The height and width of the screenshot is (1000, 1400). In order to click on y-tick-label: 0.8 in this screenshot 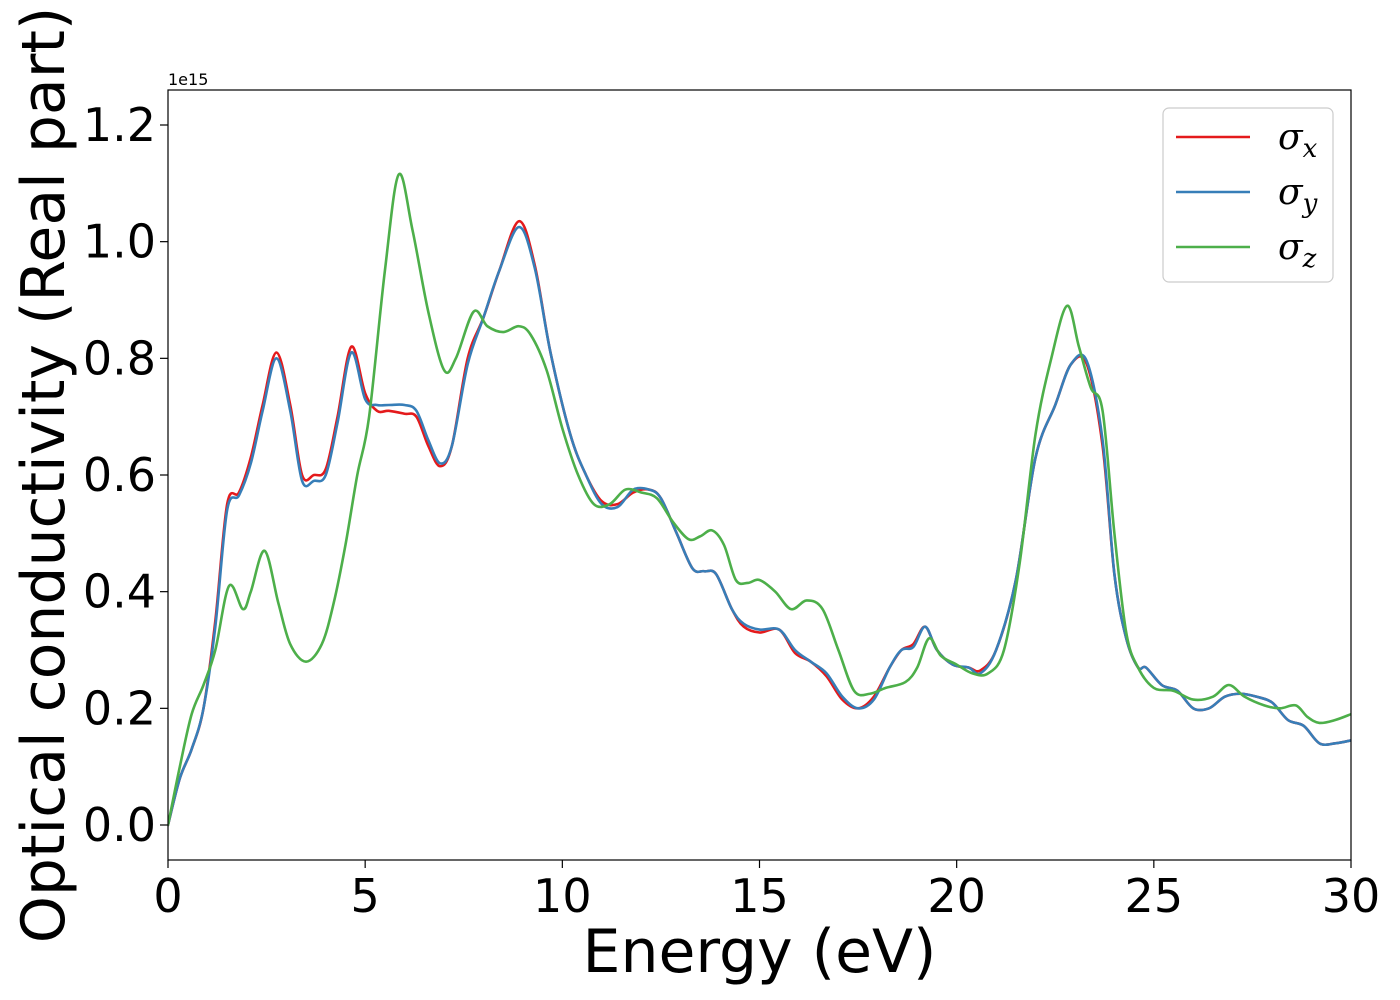, I will do `click(119, 358)`.